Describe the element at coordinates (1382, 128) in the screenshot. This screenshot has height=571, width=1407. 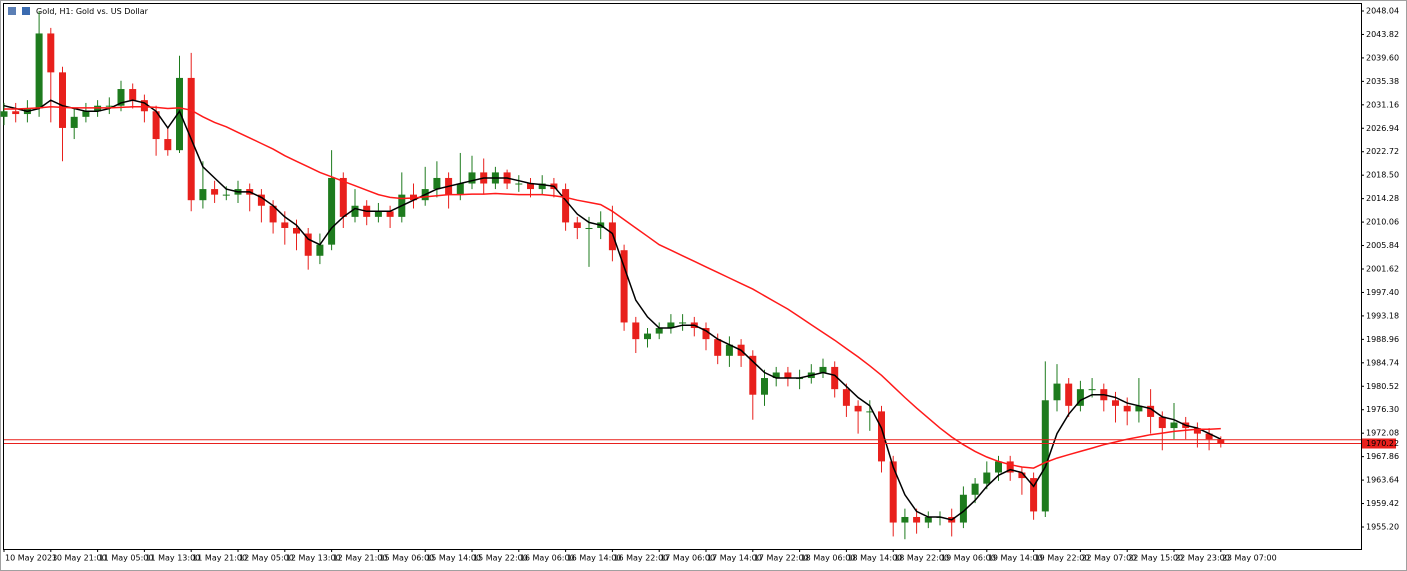
I see `y-tick-label: 2026.94` at that location.